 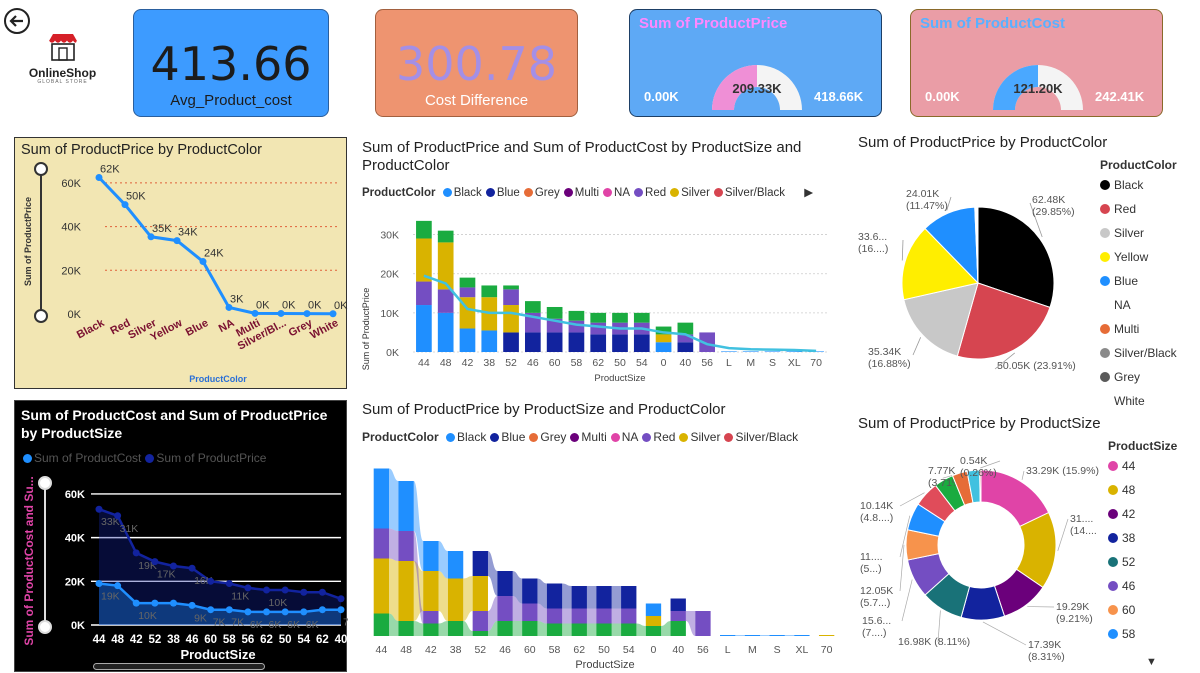 I want to click on donut-label2-6: (5.7...), so click(x=875, y=603).